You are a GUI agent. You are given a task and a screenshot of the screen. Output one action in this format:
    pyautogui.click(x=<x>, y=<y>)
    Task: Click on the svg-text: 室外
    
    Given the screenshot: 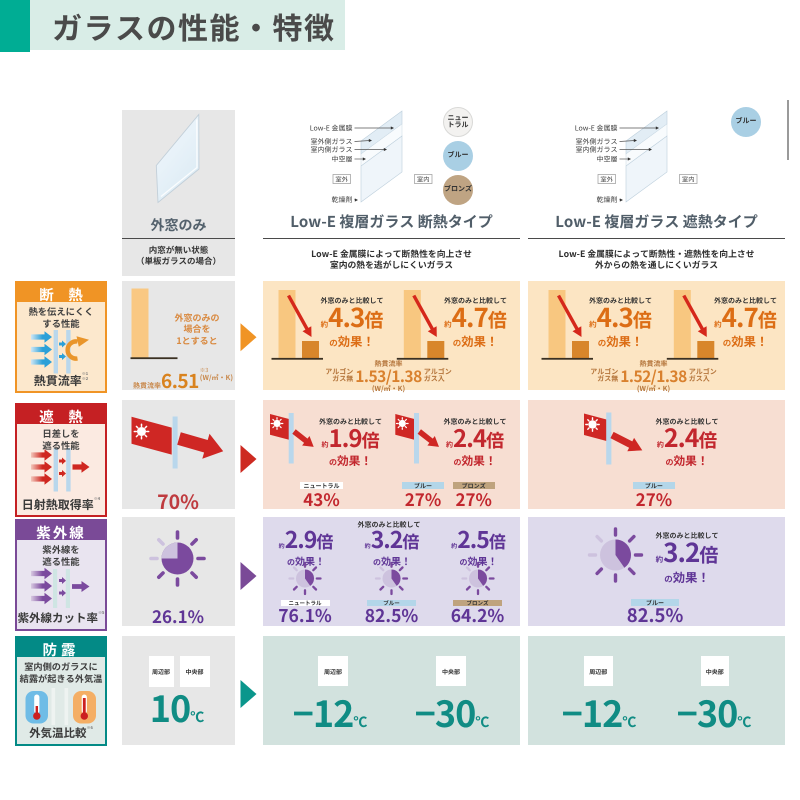 What is the action you would take?
    pyautogui.click(x=341, y=179)
    